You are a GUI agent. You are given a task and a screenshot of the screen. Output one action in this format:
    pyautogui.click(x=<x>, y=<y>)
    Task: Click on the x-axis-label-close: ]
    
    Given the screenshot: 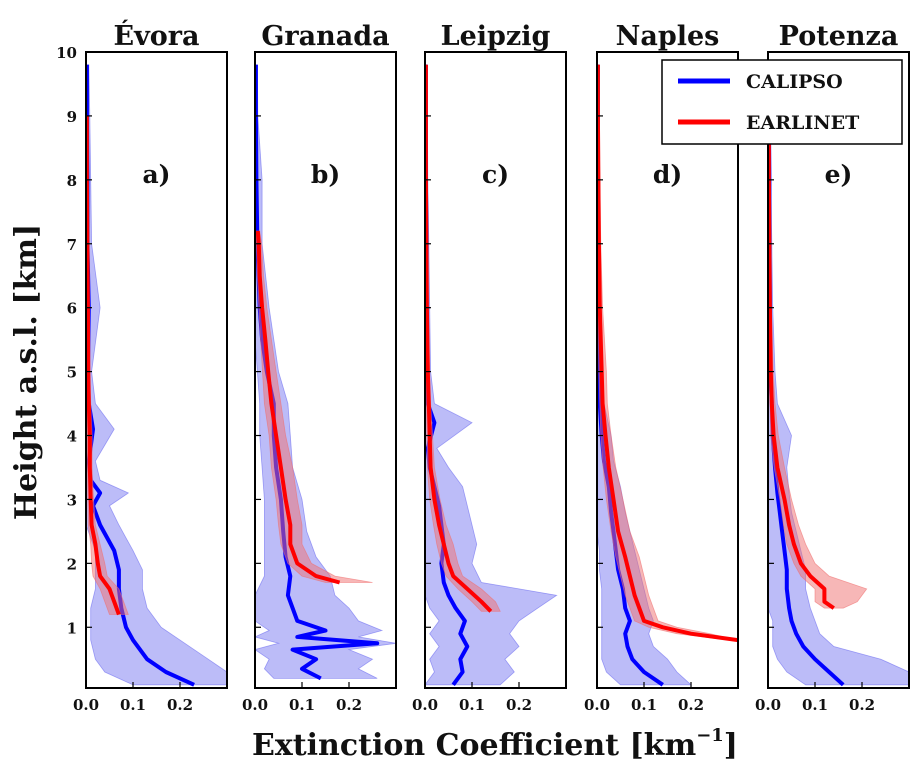 What is the action you would take?
    pyautogui.click(x=731, y=745)
    